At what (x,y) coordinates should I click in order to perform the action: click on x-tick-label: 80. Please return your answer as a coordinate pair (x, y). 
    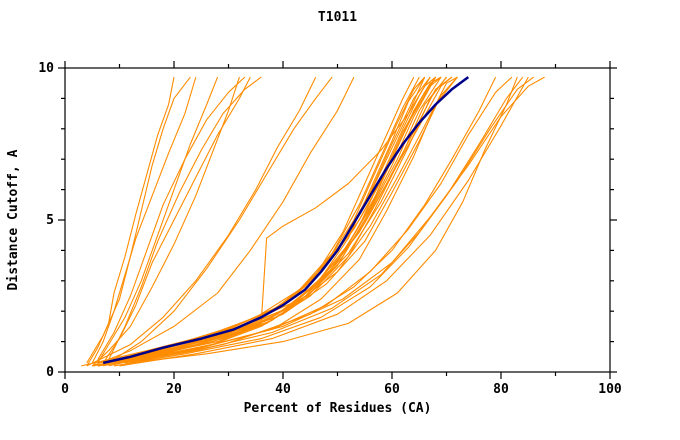
    Looking at the image, I should click on (501, 389).